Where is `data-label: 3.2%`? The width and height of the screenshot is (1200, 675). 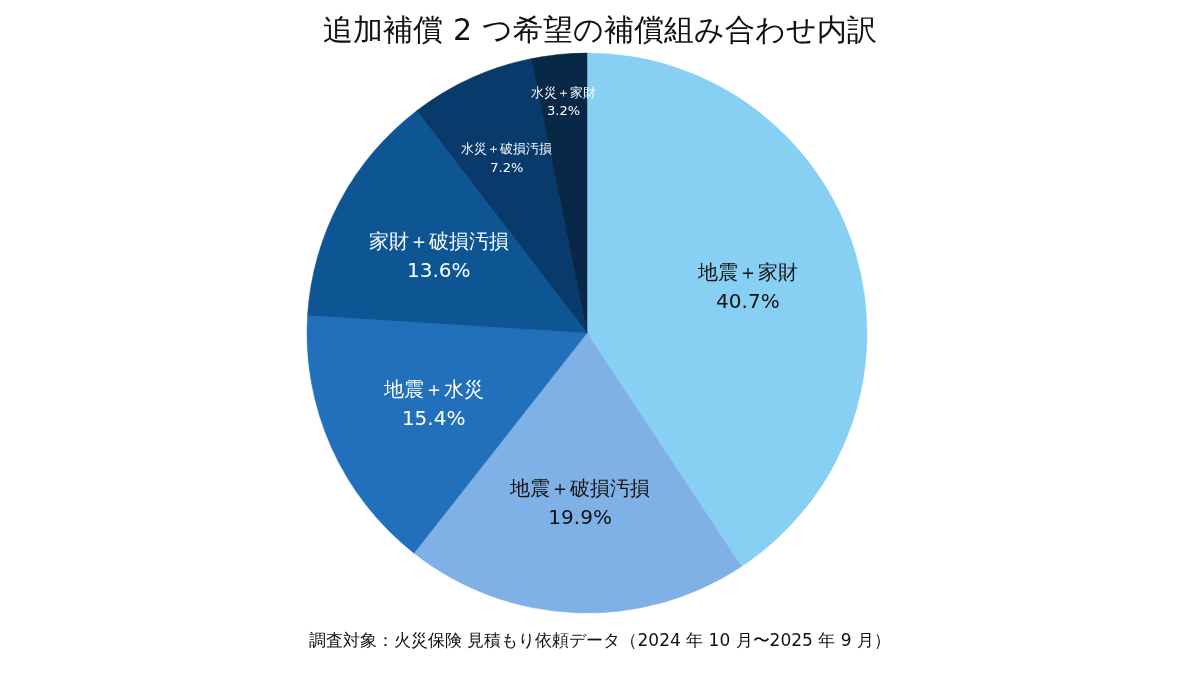
data-label: 3.2% is located at coordinates (564, 111).